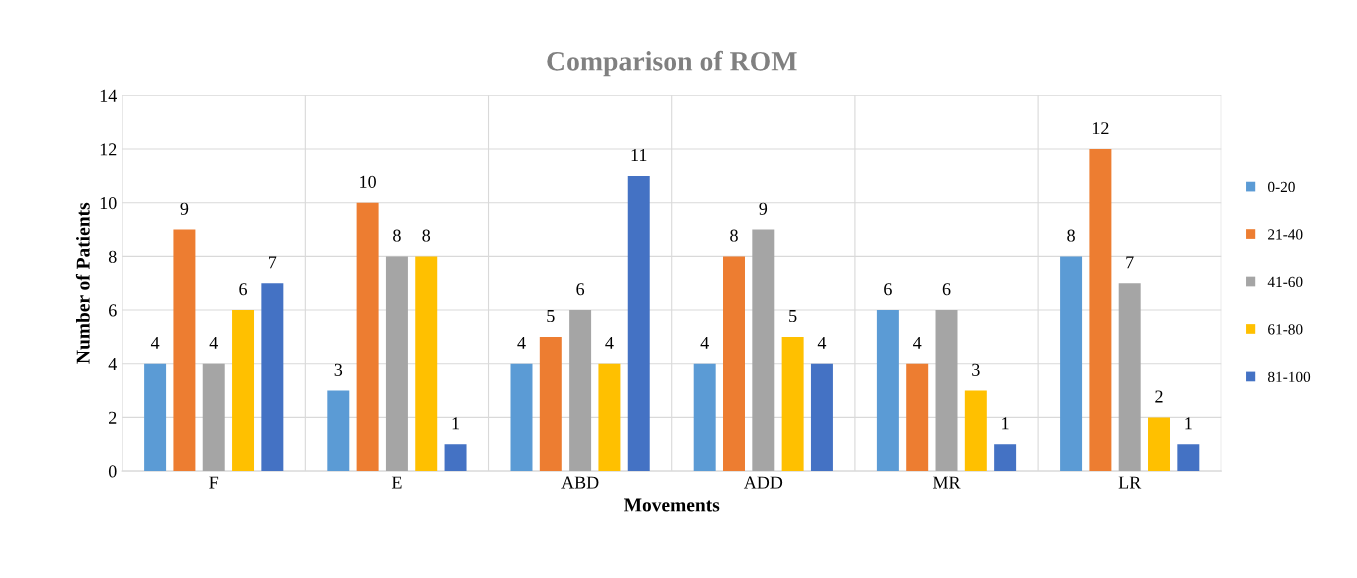  What do you see at coordinates (1281, 187) in the screenshot?
I see `legend-label: 0-20` at bounding box center [1281, 187].